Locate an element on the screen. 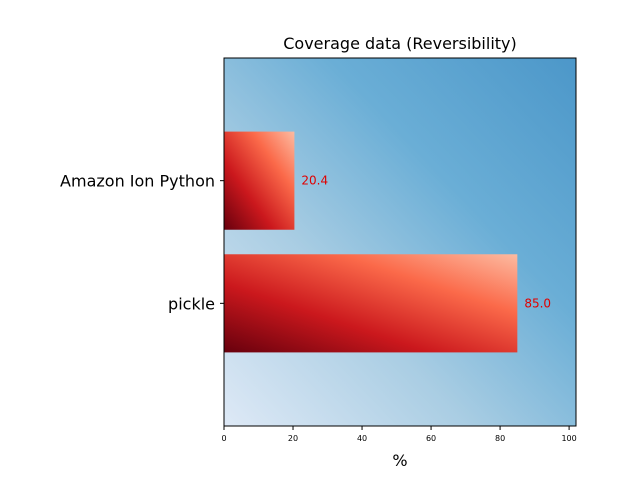 This screenshot has height=480, width=640. x-tick-label-5: 100 is located at coordinates (568, 438).